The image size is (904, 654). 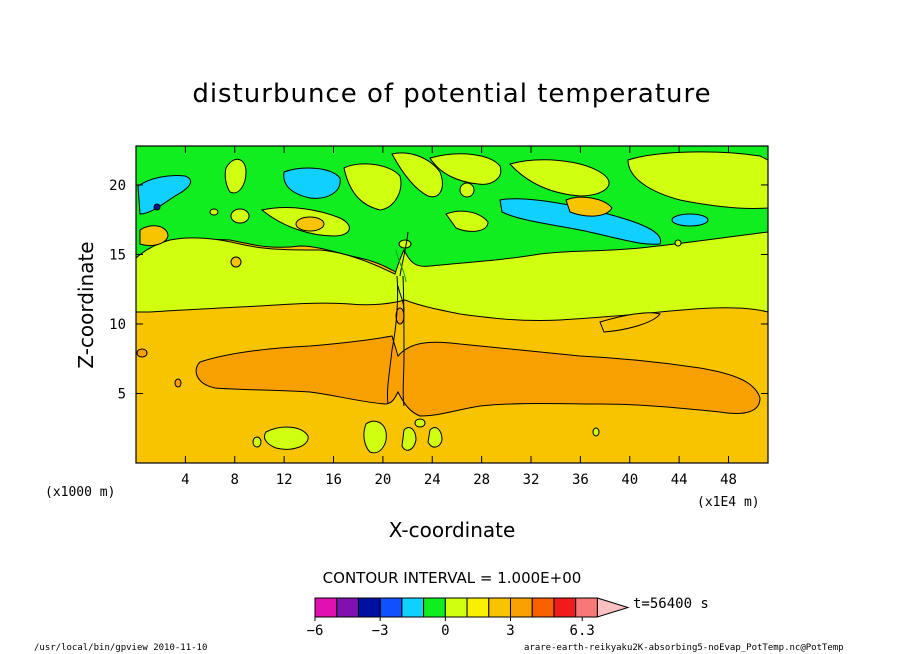 I want to click on colorbar-label: 6.3, so click(x=582, y=631).